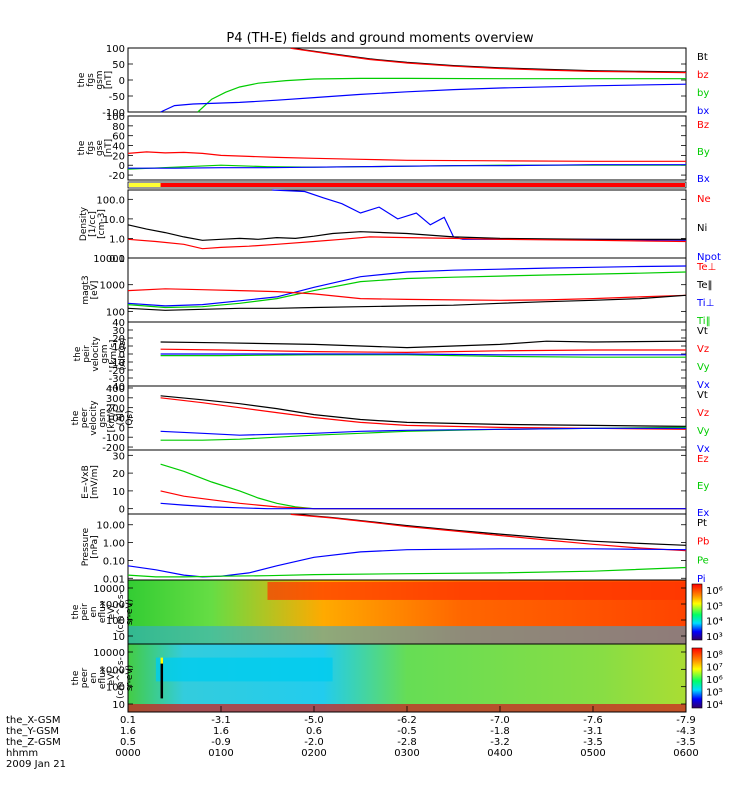 Image resolution: width=750 pixels, height=804 pixels. I want to click on y-axis-label: sr-eV), so click(130, 678).